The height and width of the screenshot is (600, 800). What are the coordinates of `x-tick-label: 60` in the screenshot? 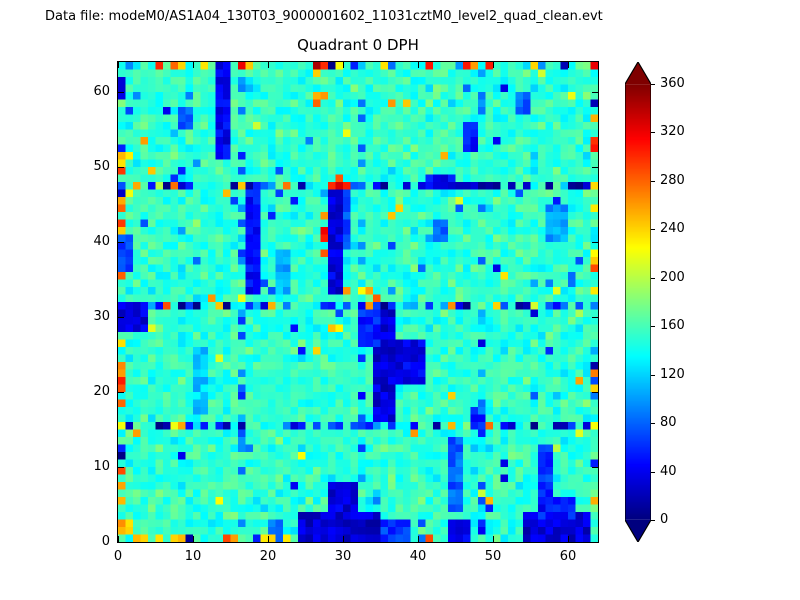 It's located at (568, 556).